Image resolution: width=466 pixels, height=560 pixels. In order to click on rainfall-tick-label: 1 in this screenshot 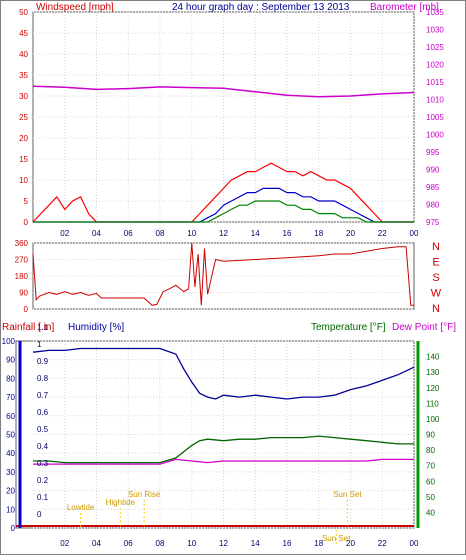, I will do `click(39, 344)`.